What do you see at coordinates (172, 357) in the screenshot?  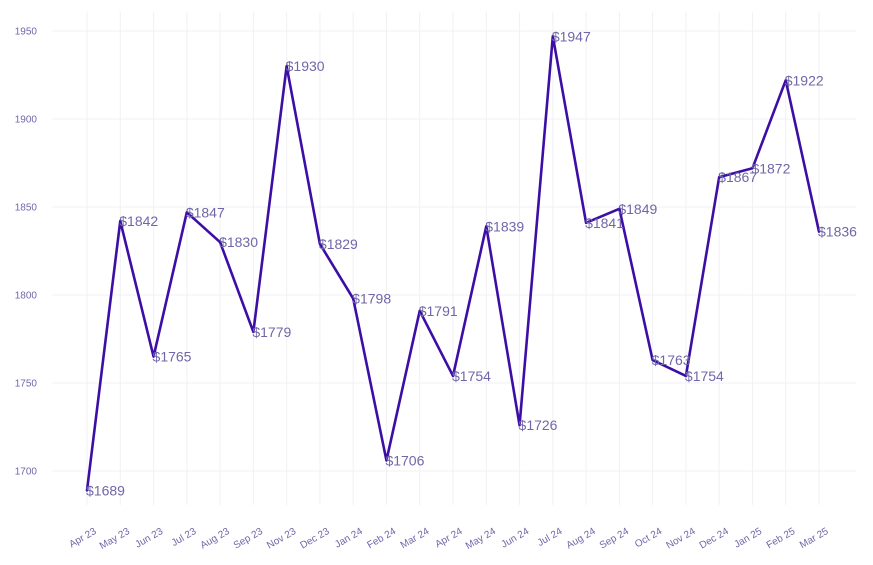 I see `data-label: $1765` at bounding box center [172, 357].